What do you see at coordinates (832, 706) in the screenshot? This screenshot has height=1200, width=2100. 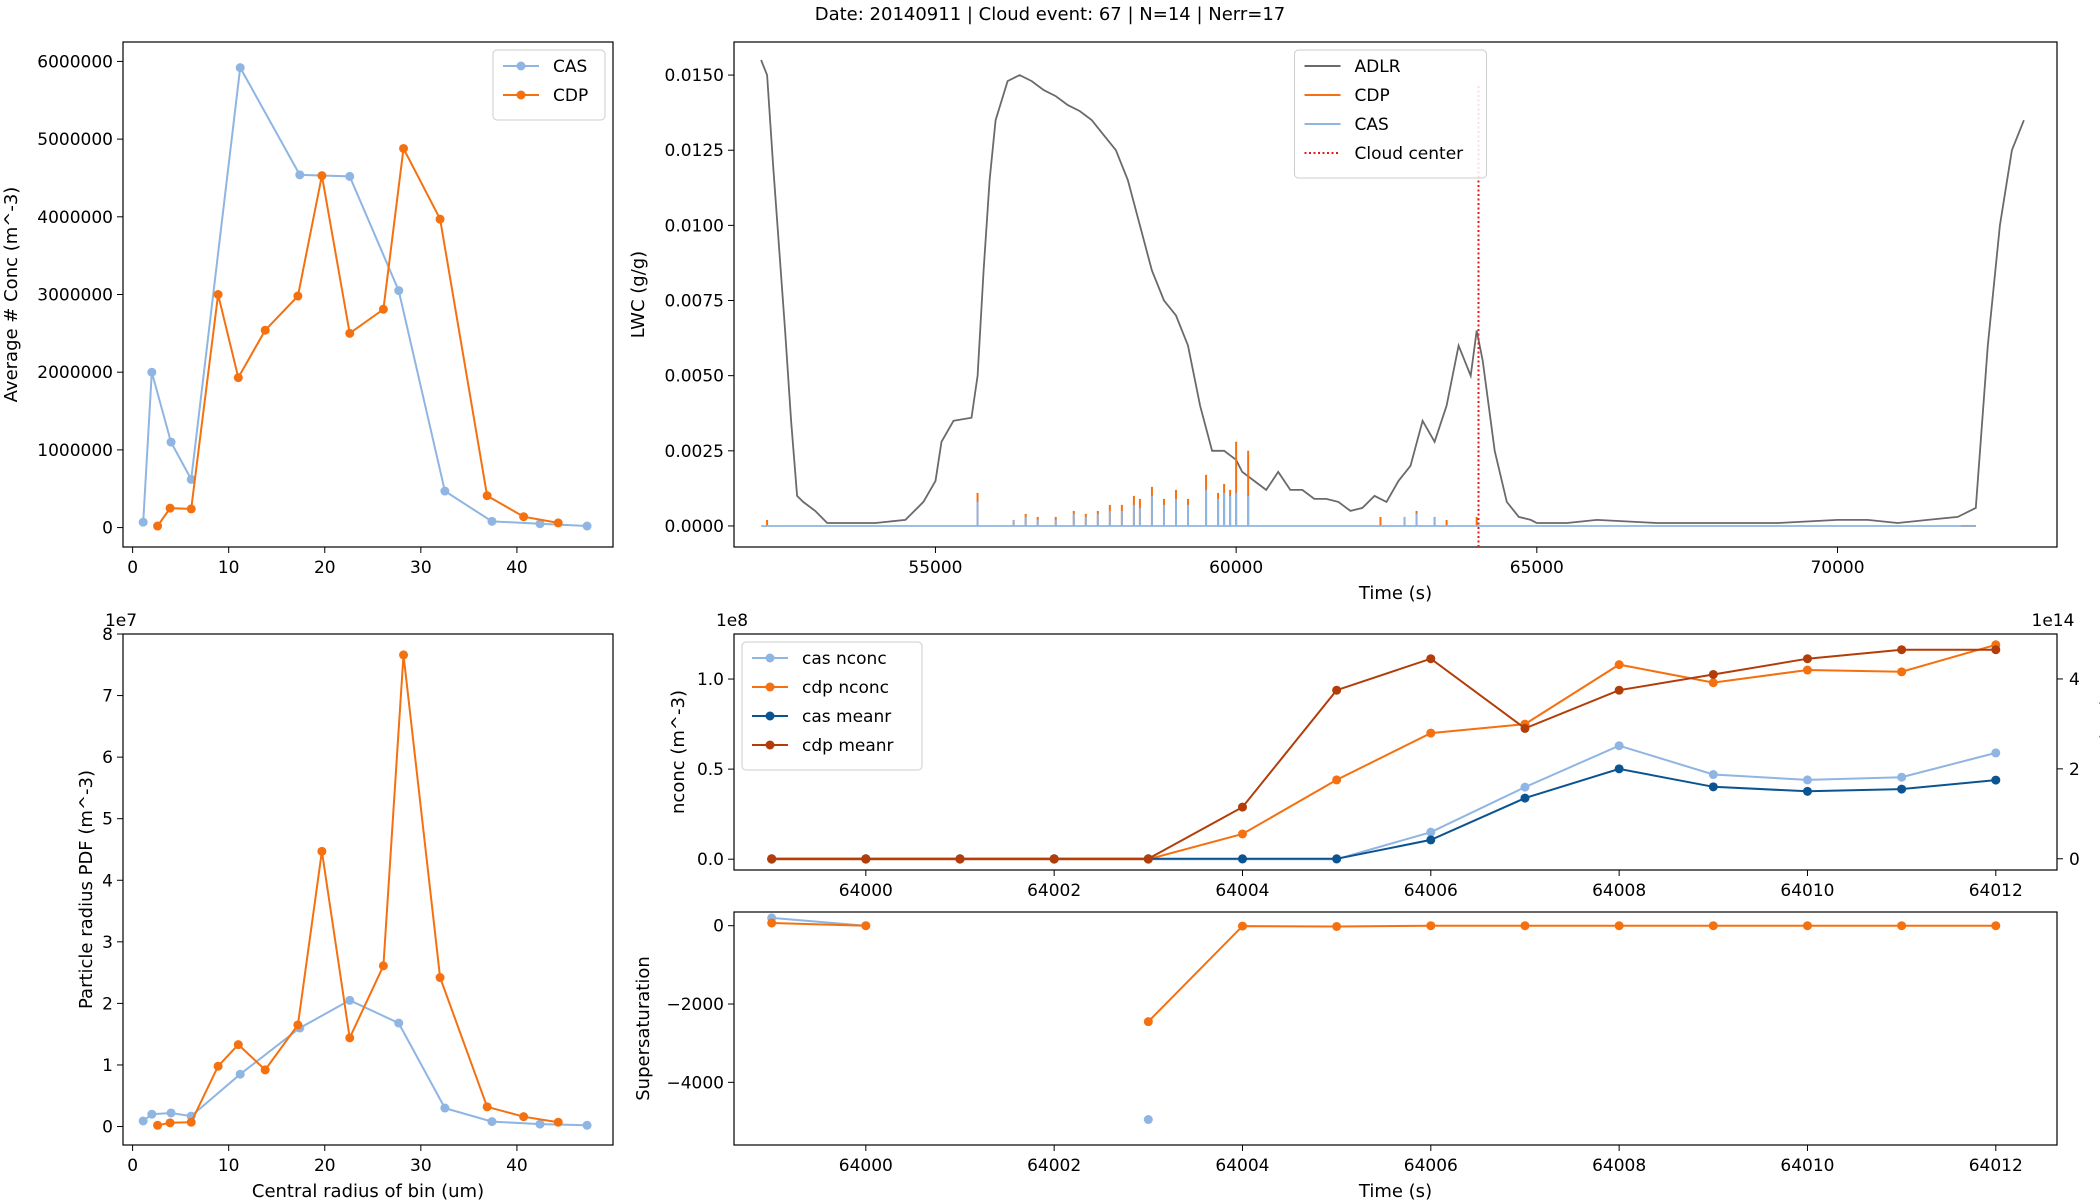 I see `nconc-legend: cas nconc cdp nconc cas meanr cdp meanr` at bounding box center [832, 706].